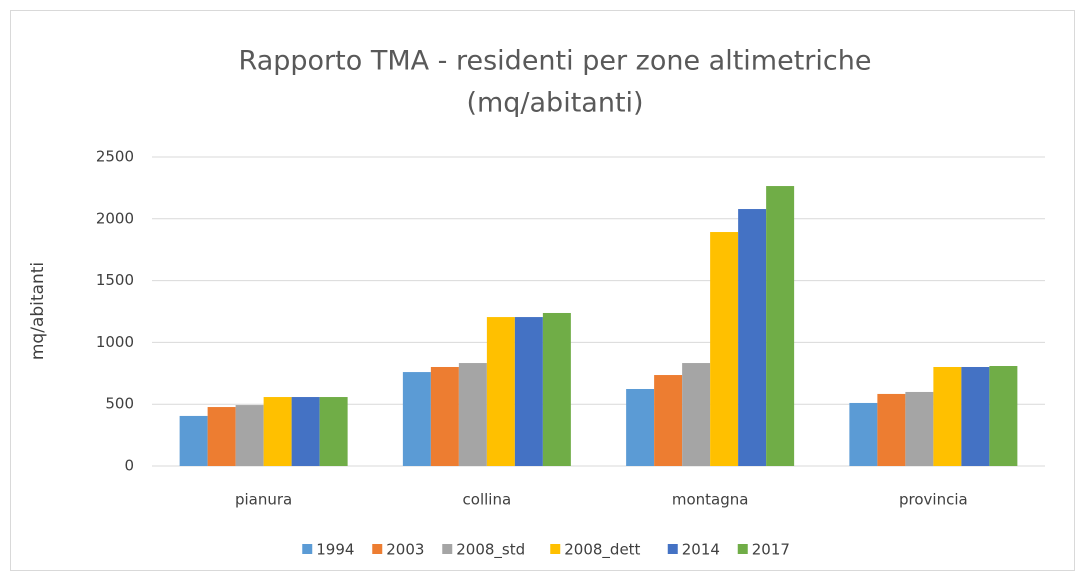 This screenshot has height=581, width=1085. What do you see at coordinates (335, 550) in the screenshot?
I see `legend-label: 1994` at bounding box center [335, 550].